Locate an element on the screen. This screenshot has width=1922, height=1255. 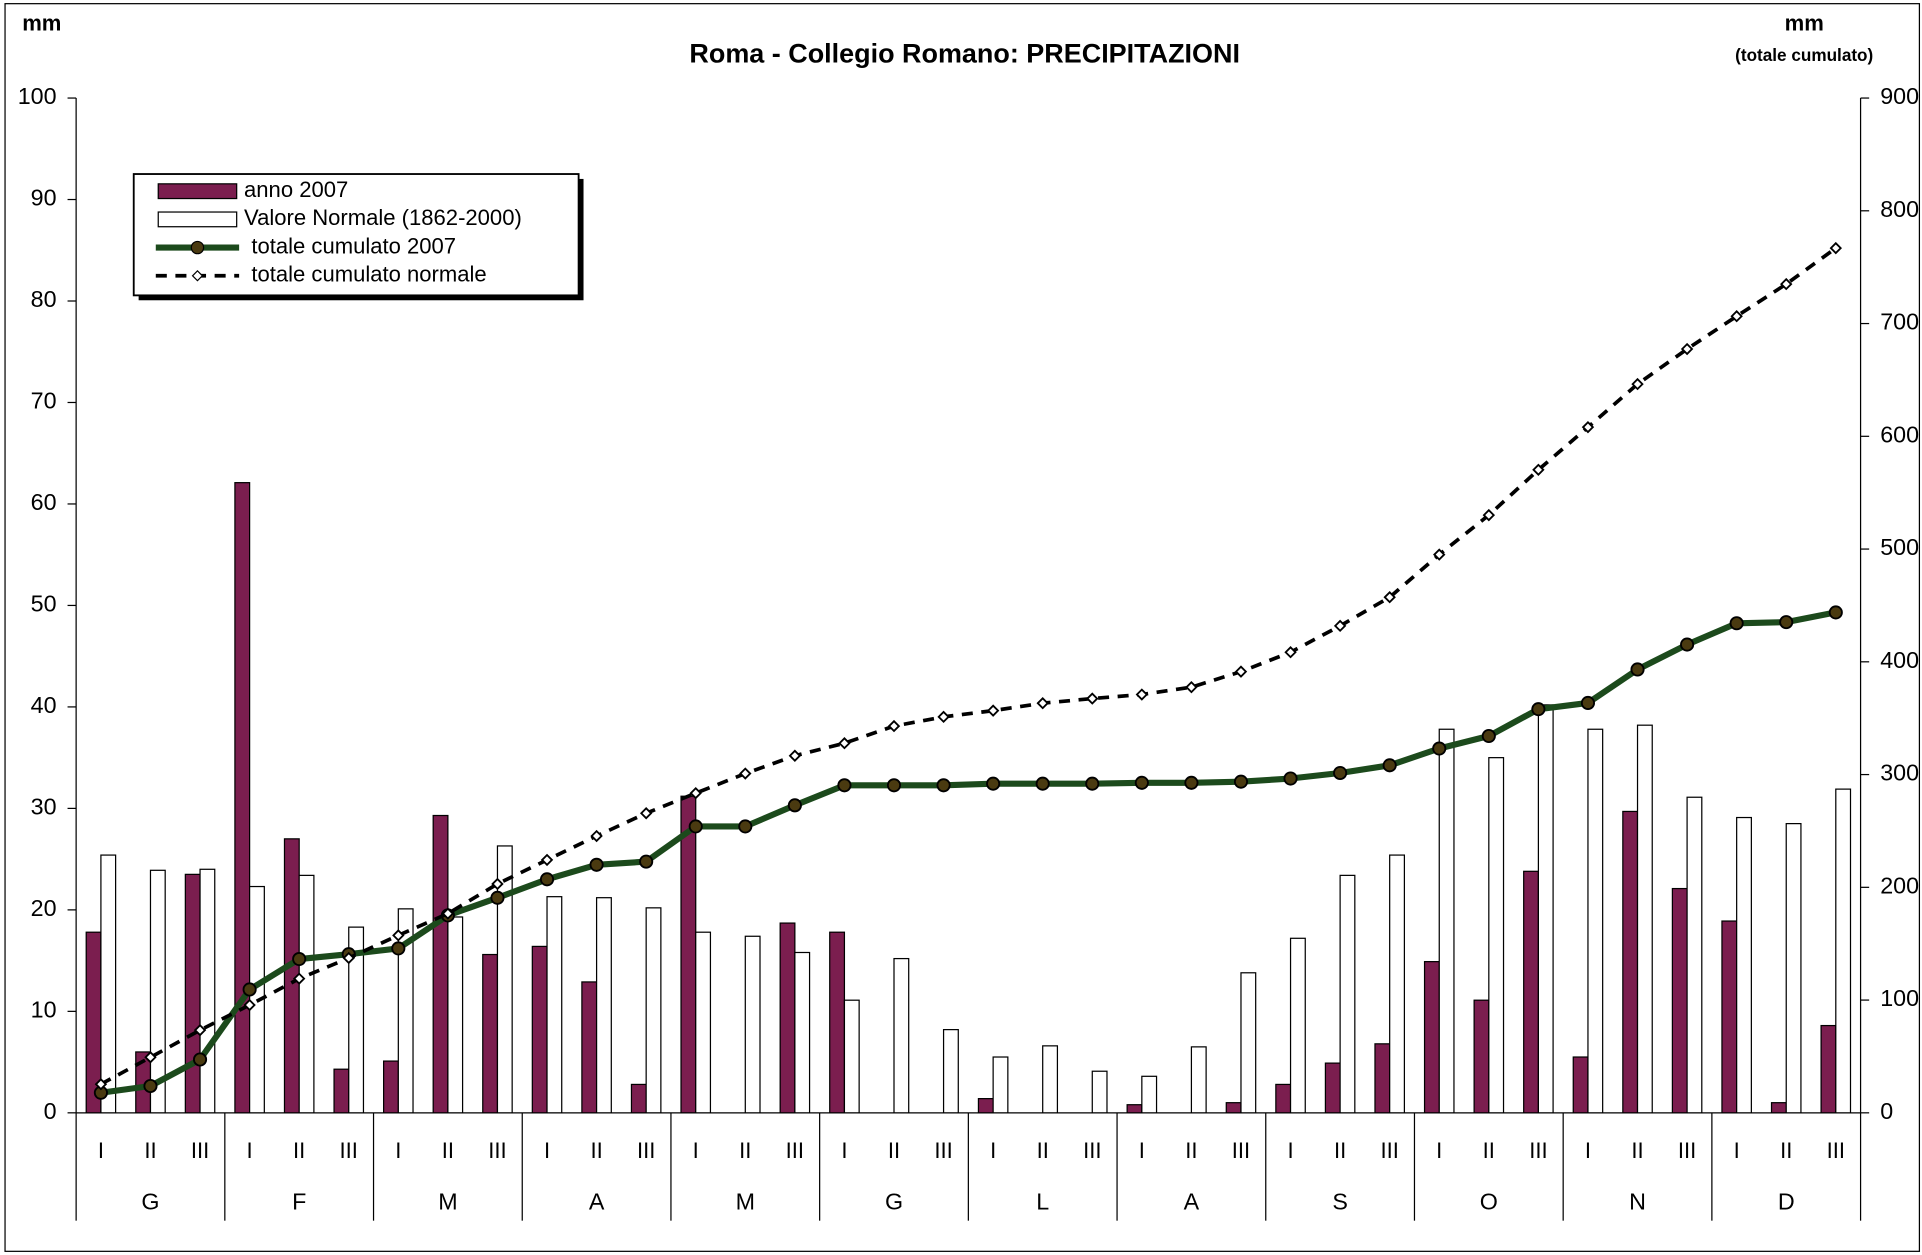
legend-marker is located at coordinates (197, 275).